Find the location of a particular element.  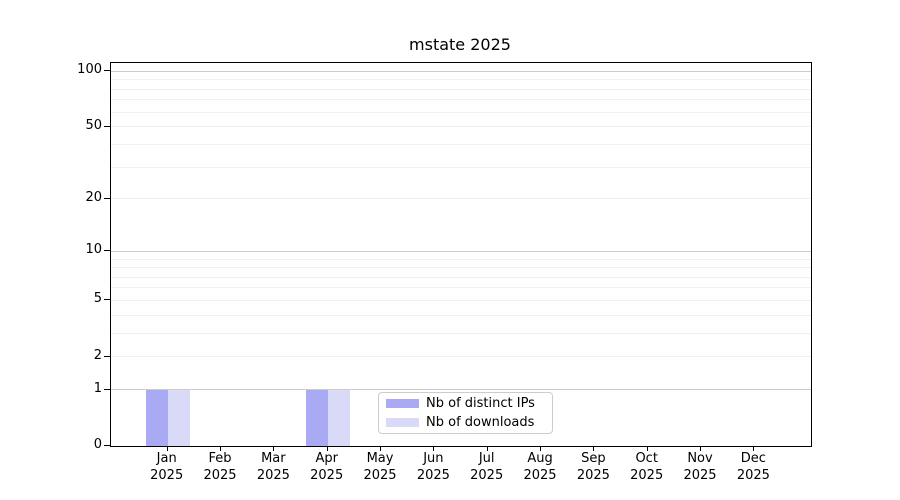

x-tick-label: Mar 2025 is located at coordinates (273, 467).